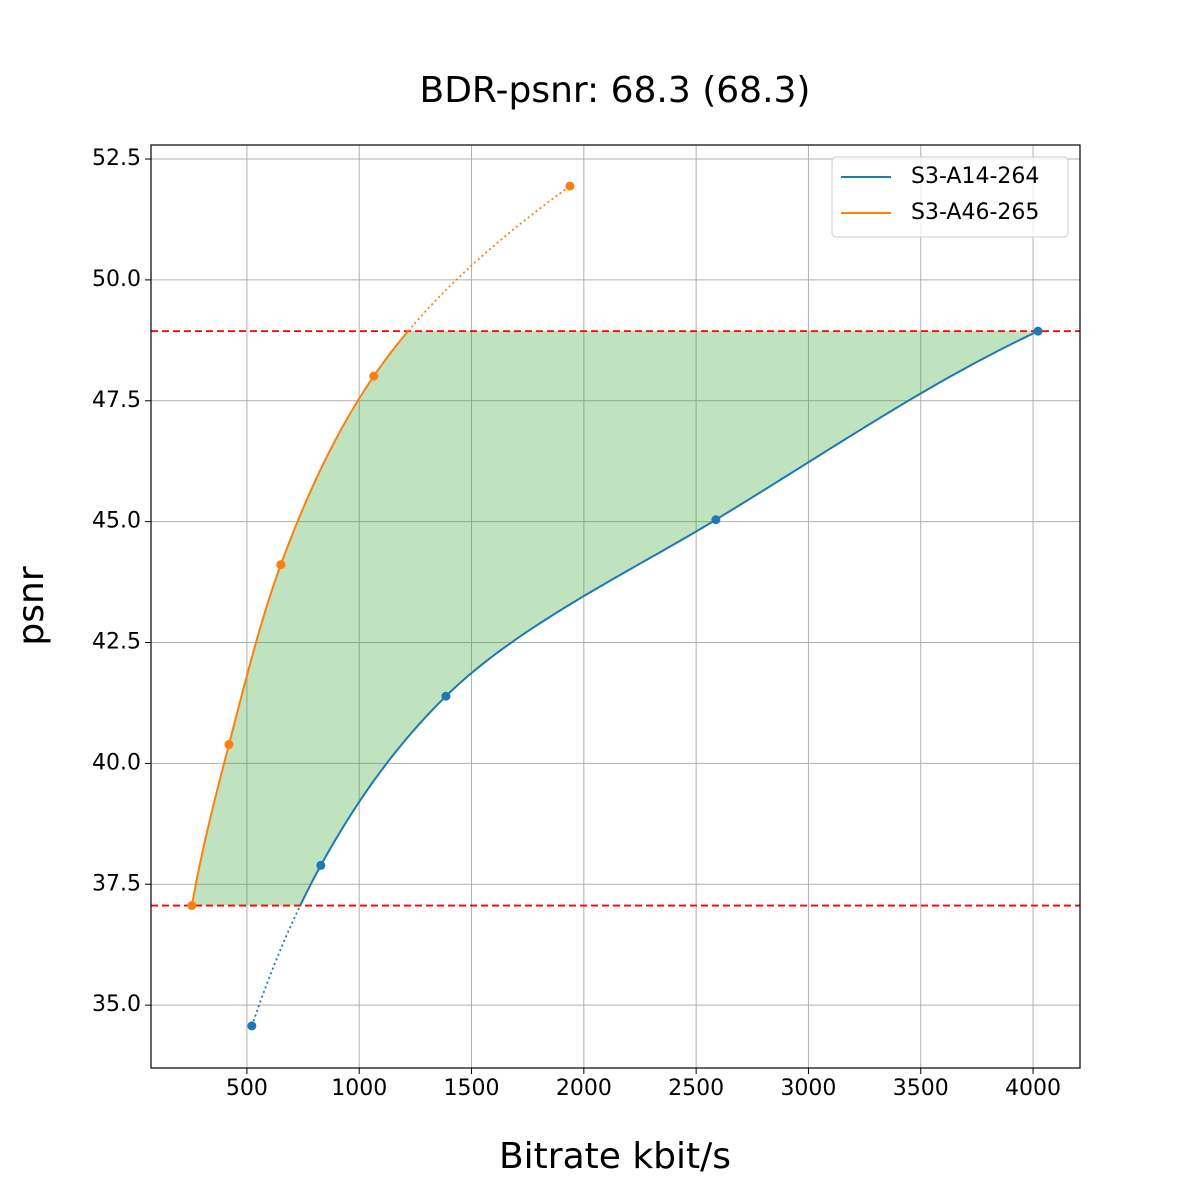 The height and width of the screenshot is (1204, 1200). I want to click on legend: S3-A14-264 S3-A46-265, so click(950, 197).